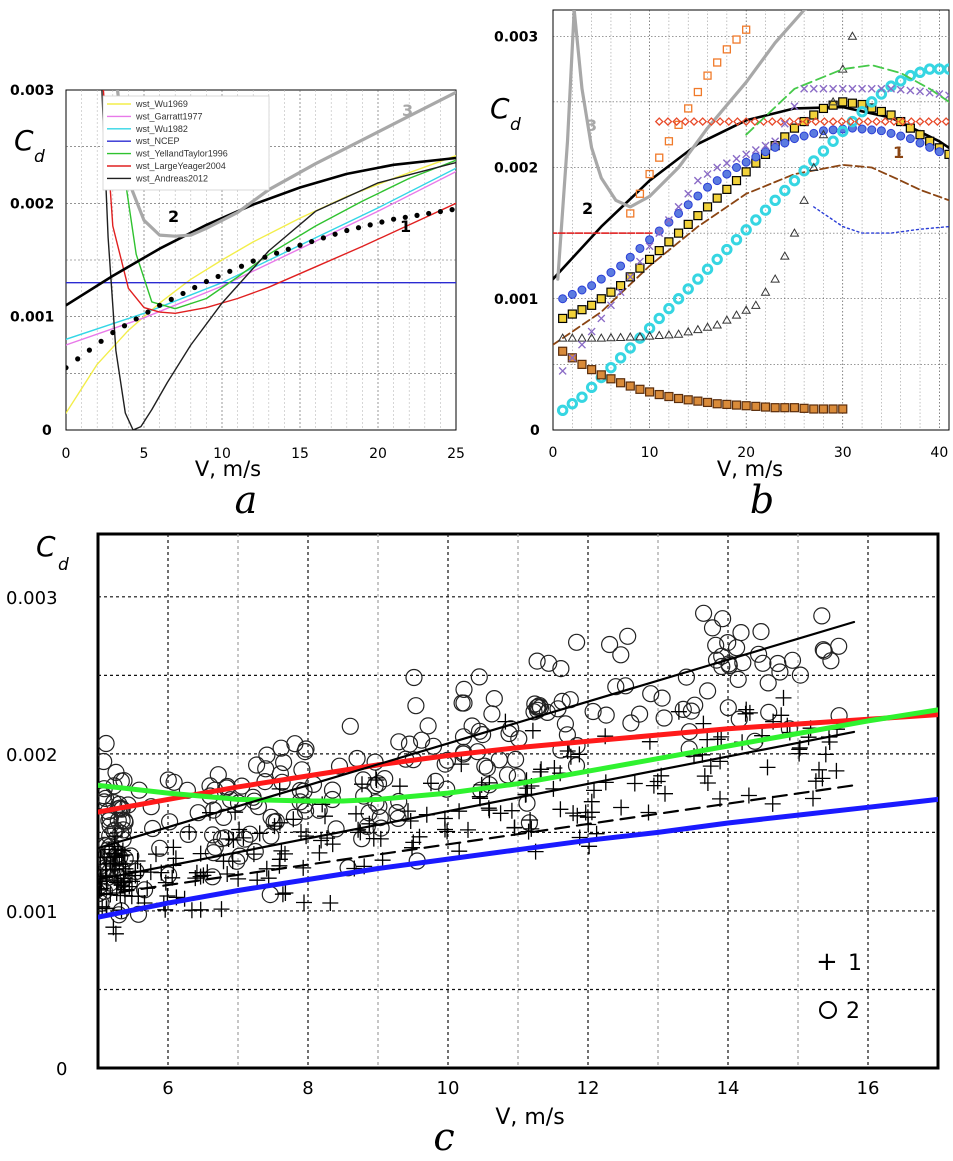  I want to click on legend-entry: wst_Wu1982, so click(161, 129).